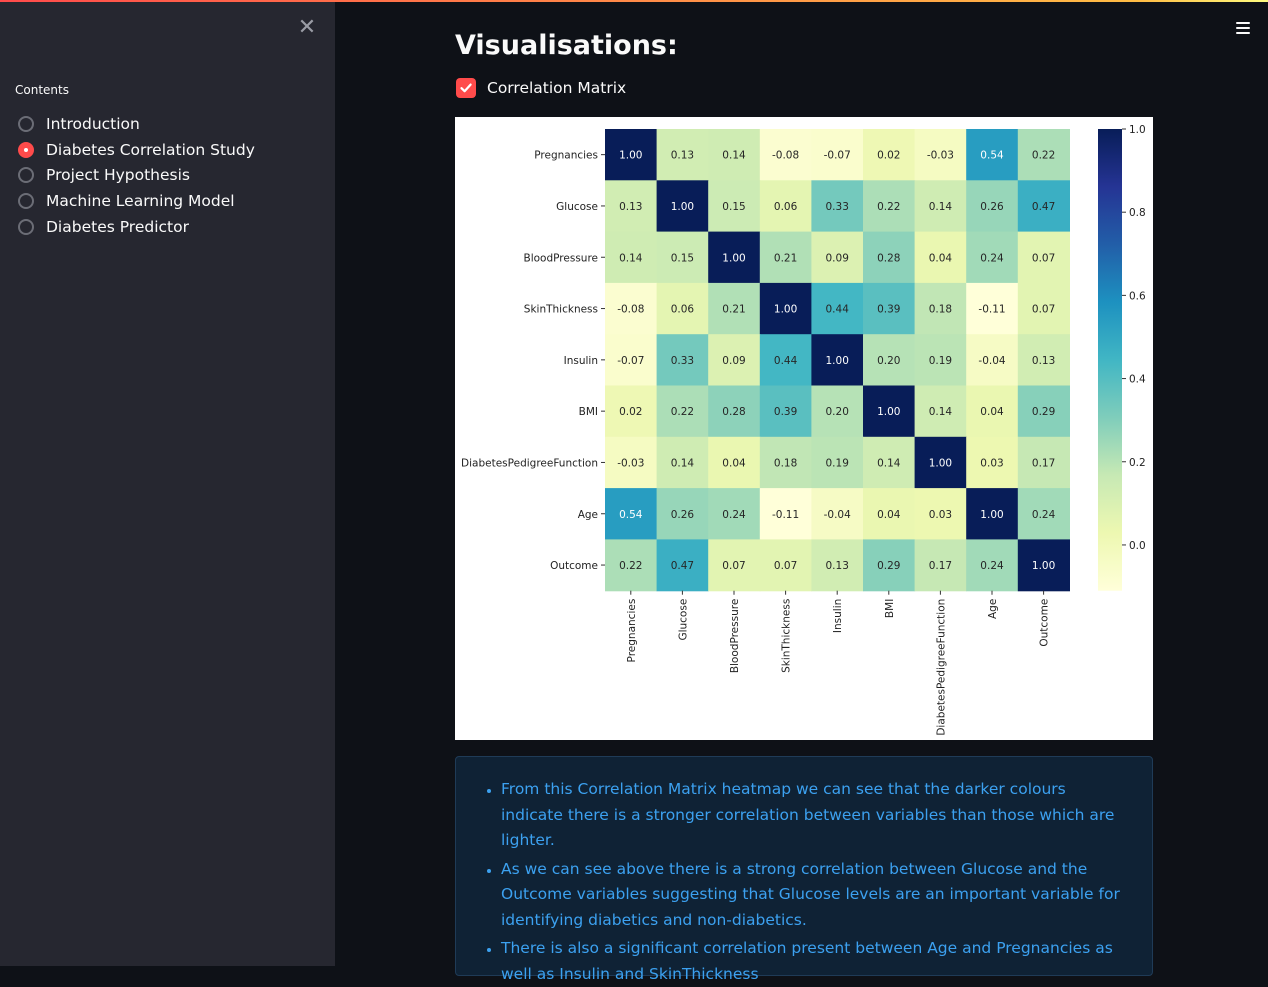 Image resolution: width=1268 pixels, height=987 pixels. I want to click on radio-label: Project Hypothesis, so click(118, 175).